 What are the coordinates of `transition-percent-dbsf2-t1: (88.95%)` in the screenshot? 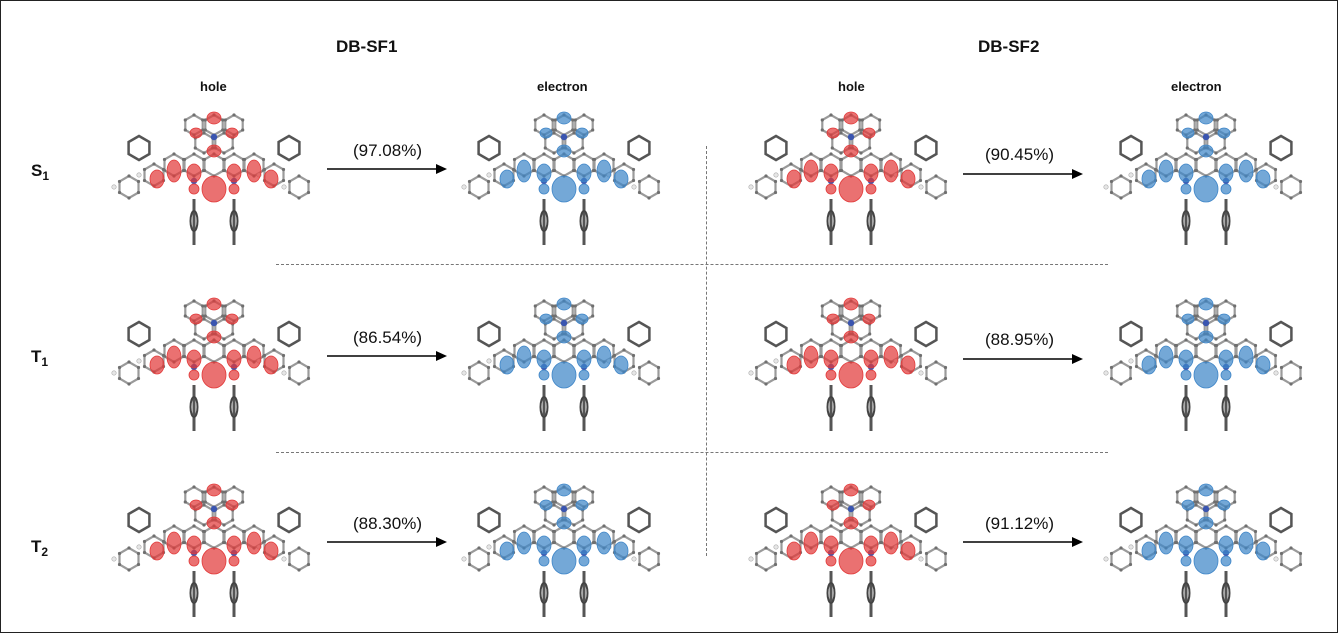 It's located at (1019, 339).